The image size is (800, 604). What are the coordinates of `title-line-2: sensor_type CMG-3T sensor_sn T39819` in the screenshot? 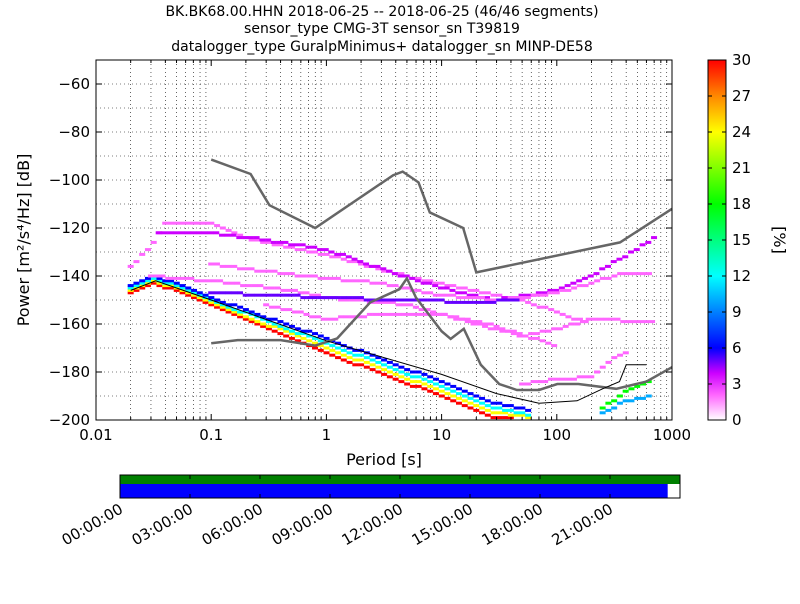 It's located at (382, 29).